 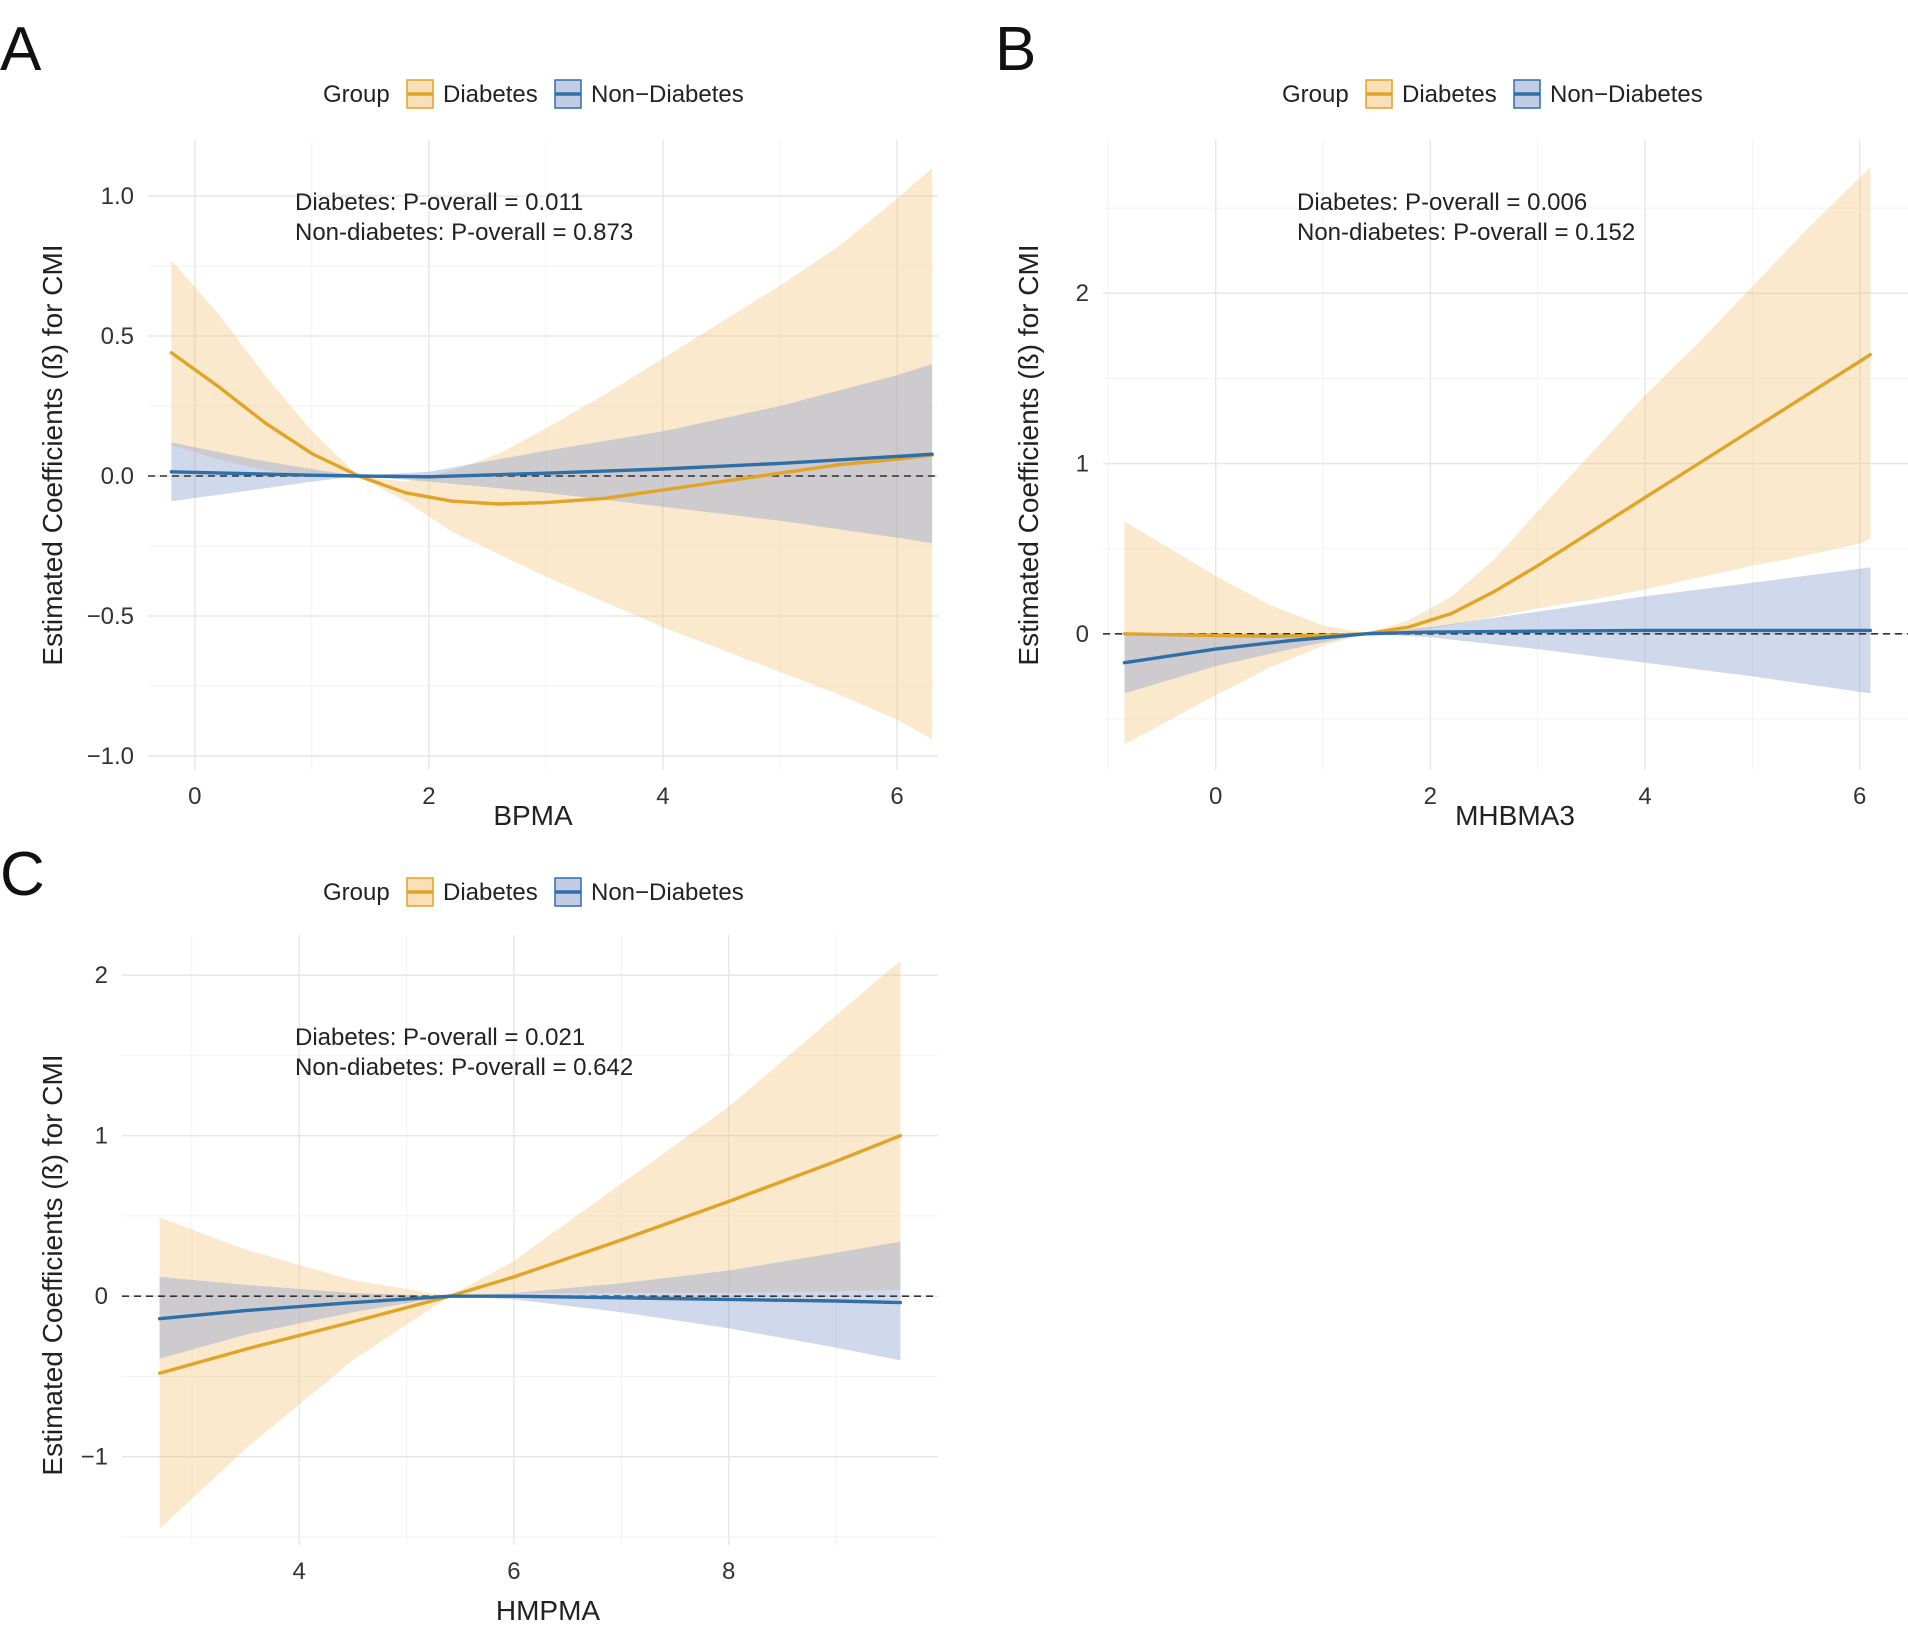 I want to click on panel-label: B, so click(x=1015, y=49).